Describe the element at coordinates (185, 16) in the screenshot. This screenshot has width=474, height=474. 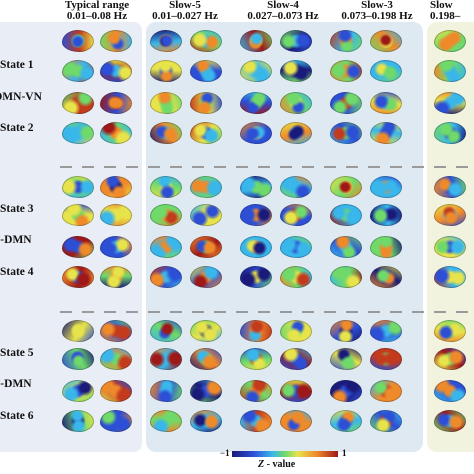
I see `band-range: 0.01–0.027 Hz` at that location.